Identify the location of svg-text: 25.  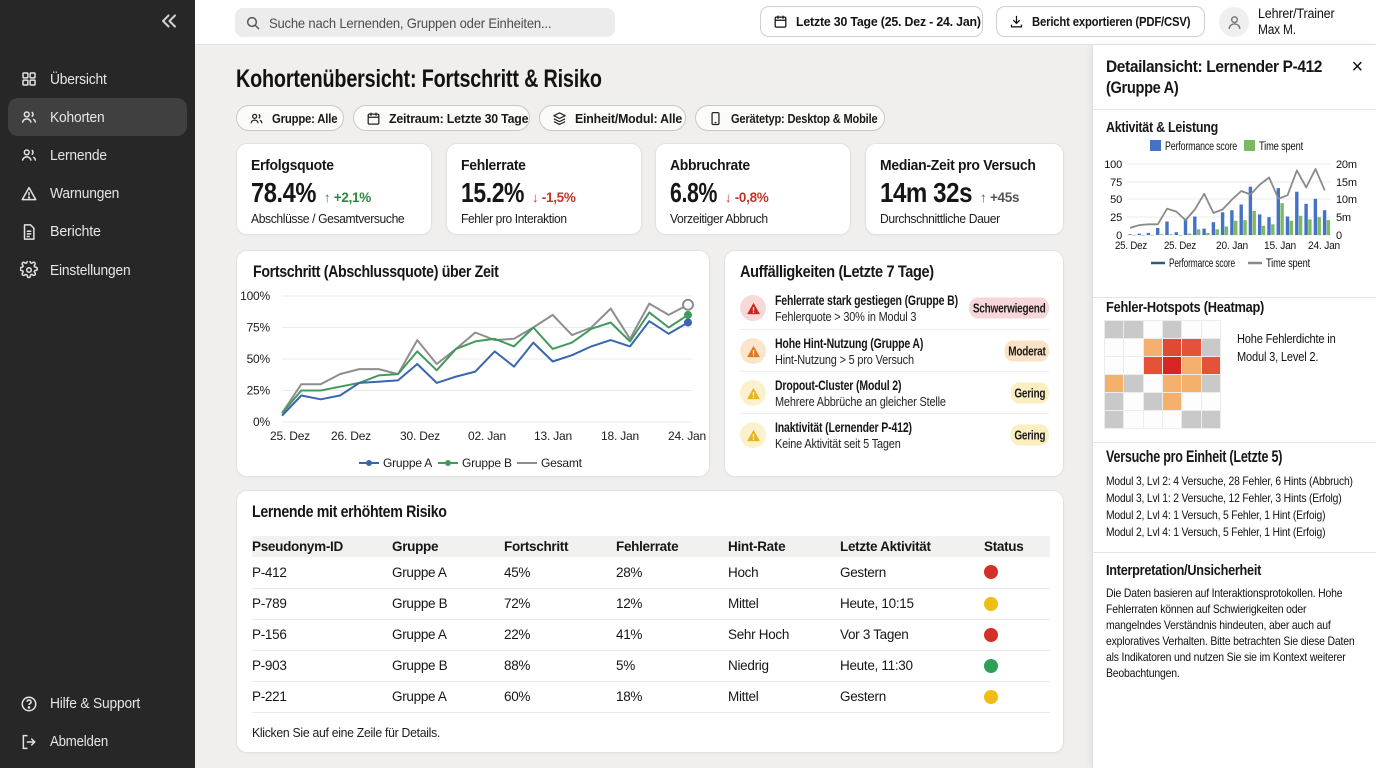
(1116, 218).